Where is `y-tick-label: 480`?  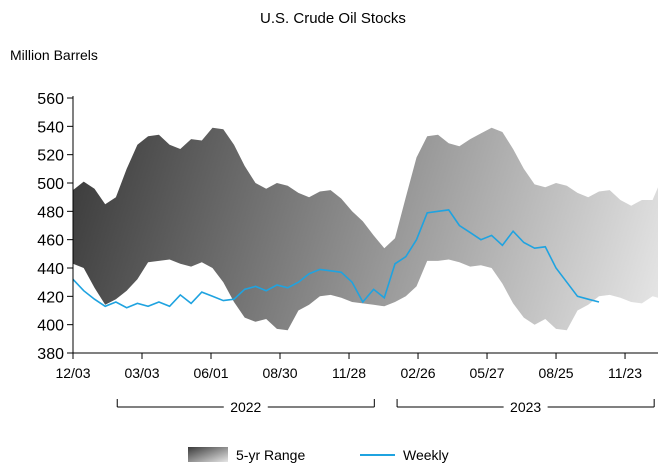 y-tick-label: 480 is located at coordinates (50, 212).